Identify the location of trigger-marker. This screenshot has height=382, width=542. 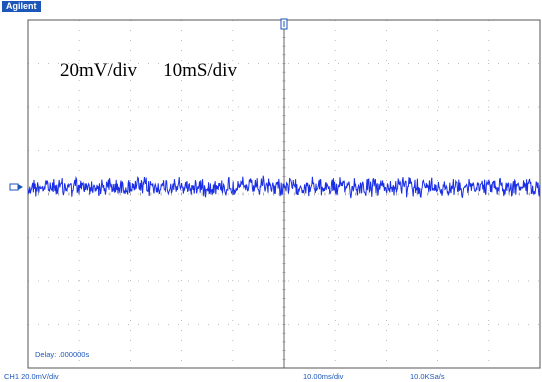
(284, 24).